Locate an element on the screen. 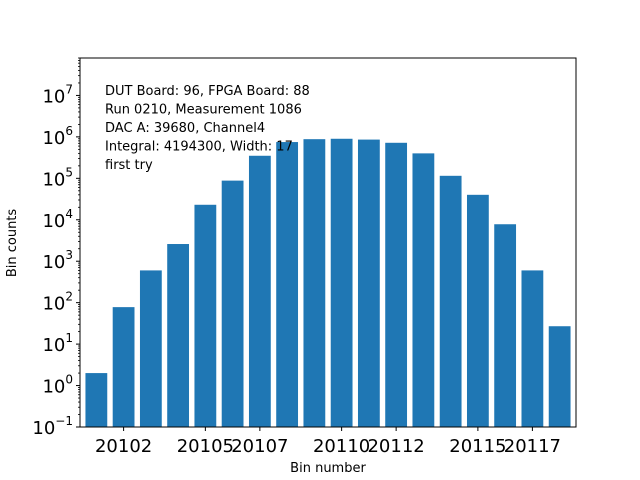 The image size is (640, 480). annotation-line: first try is located at coordinates (129, 165).